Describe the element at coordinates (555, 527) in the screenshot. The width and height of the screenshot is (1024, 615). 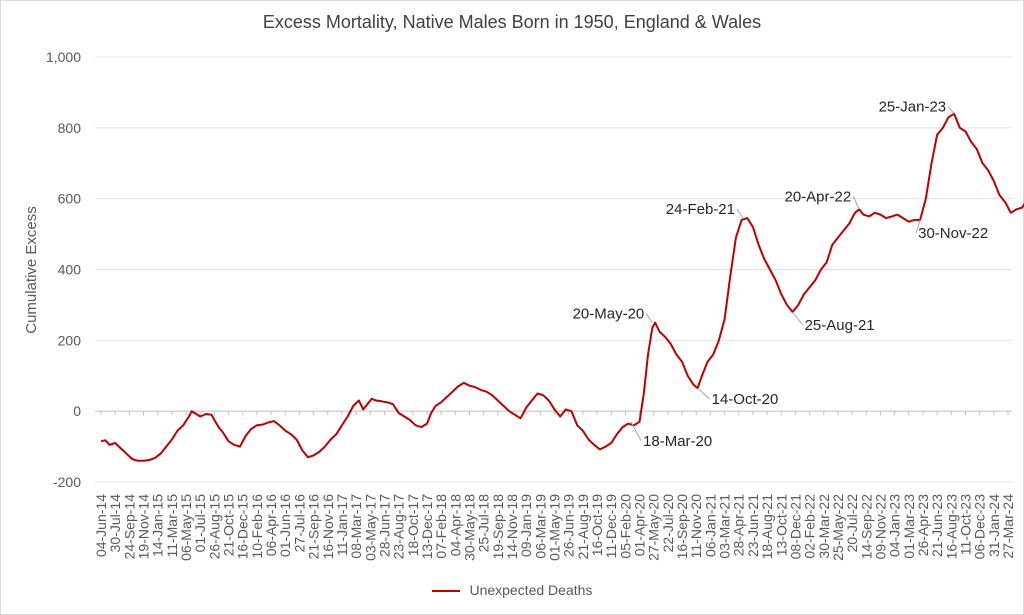
I see `x-tick-label: 01-May-19` at that location.